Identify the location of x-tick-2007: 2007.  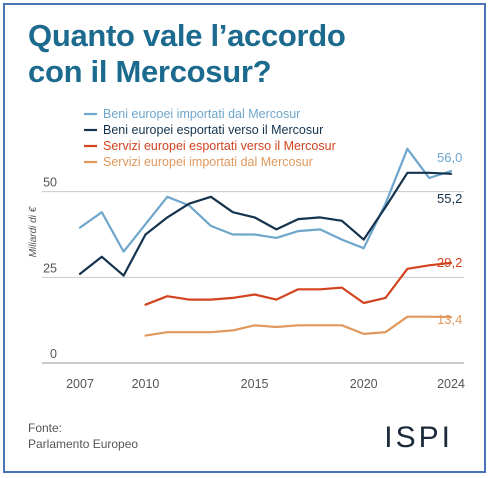
(80, 384).